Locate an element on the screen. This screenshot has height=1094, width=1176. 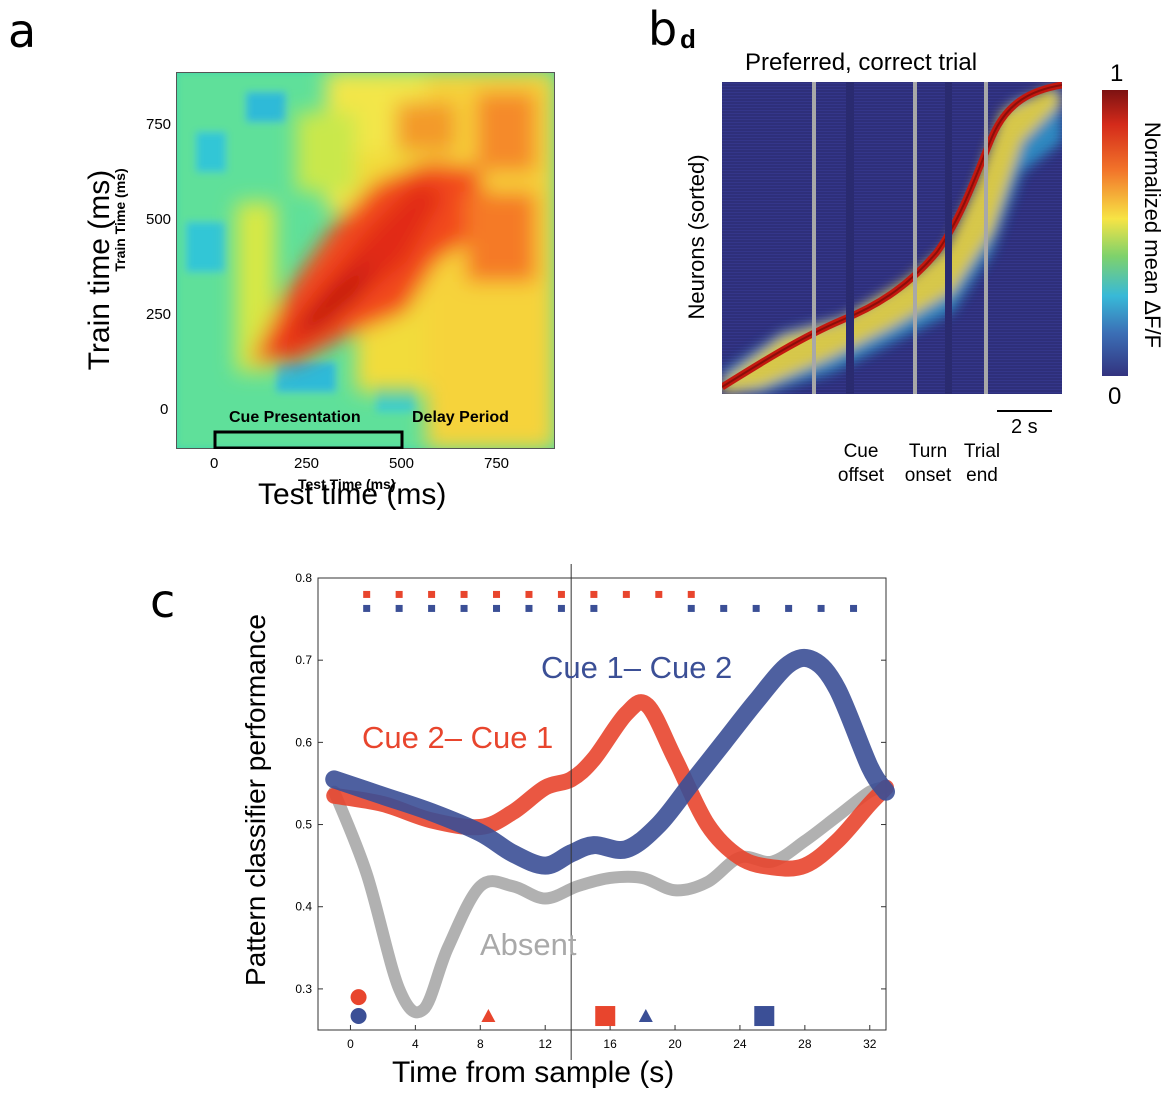
panel-a-label: a is located at coordinates (22, 31).